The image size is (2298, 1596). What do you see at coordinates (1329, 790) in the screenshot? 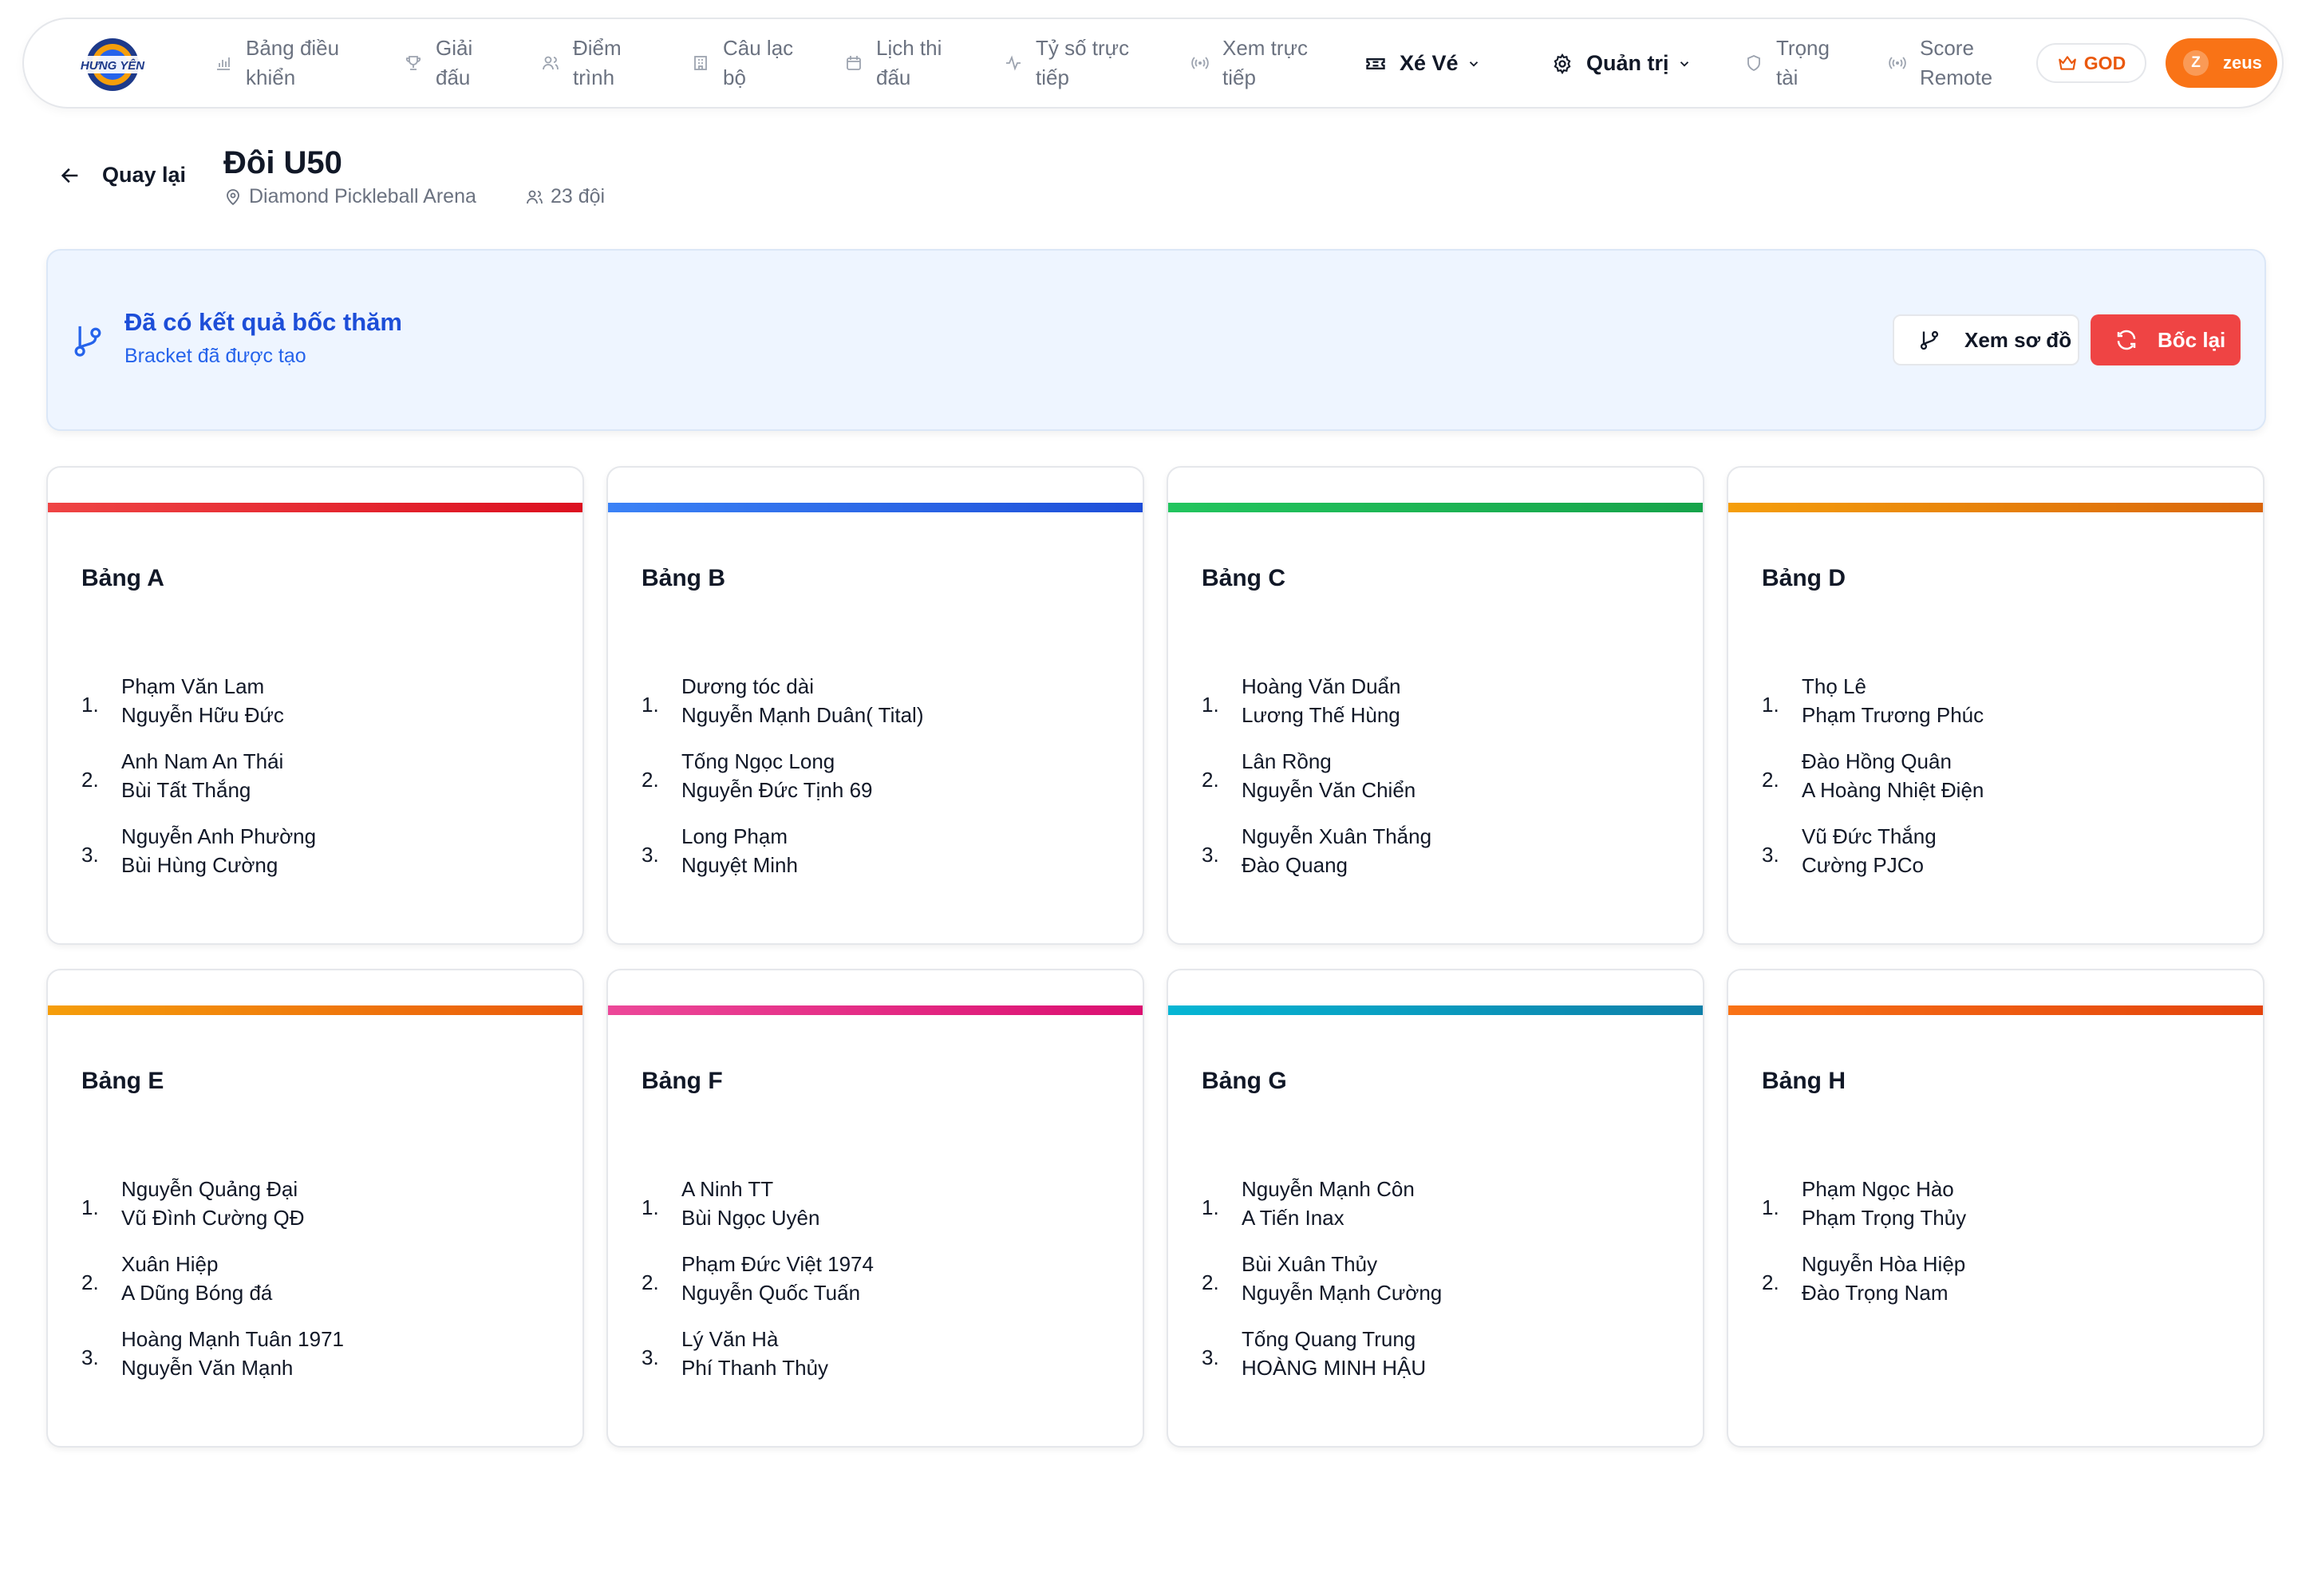
I see `player-name: Nguyễn Văn Chiển` at bounding box center [1329, 790].